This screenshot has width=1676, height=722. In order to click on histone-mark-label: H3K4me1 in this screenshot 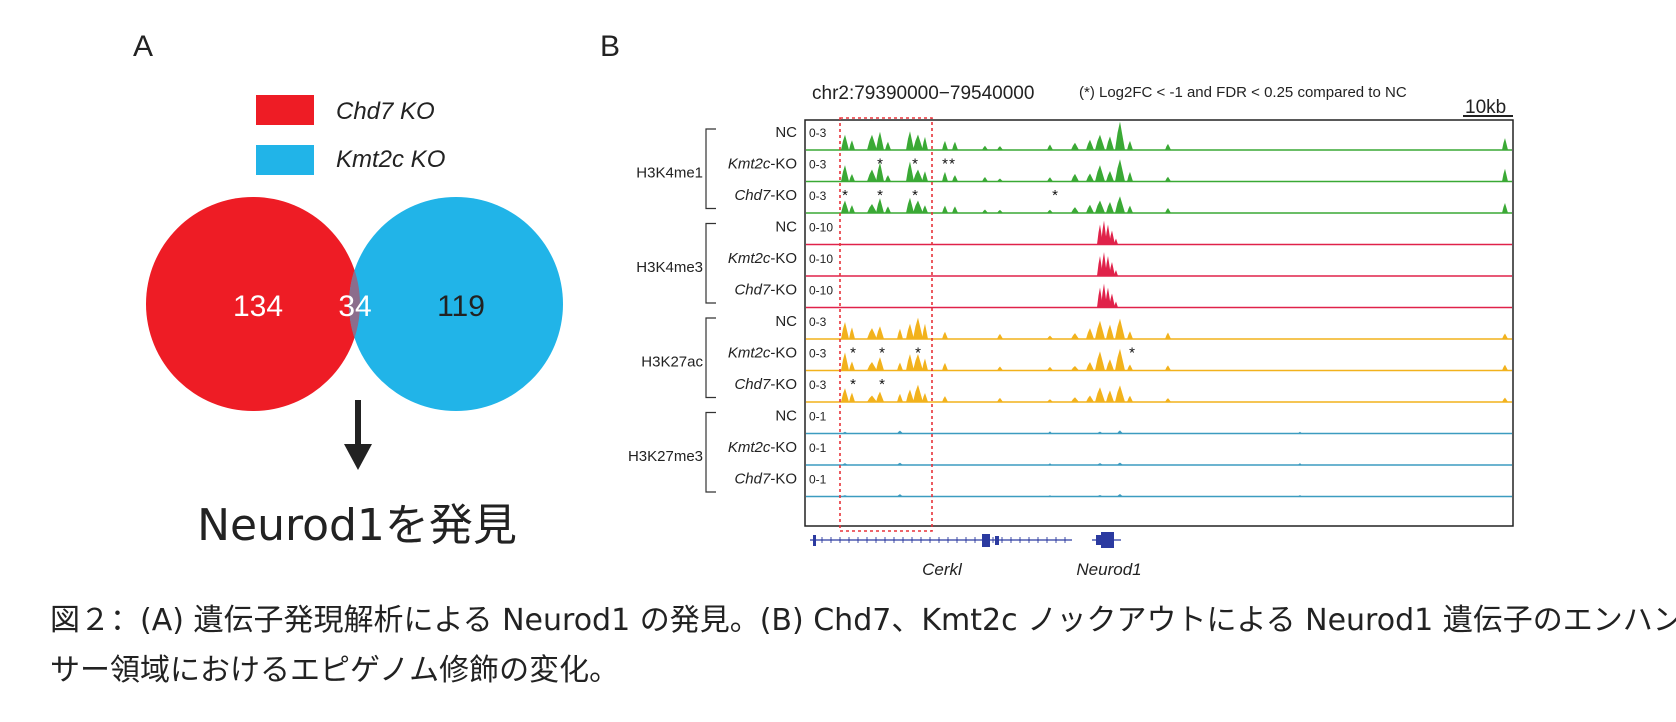, I will do `click(669, 172)`.